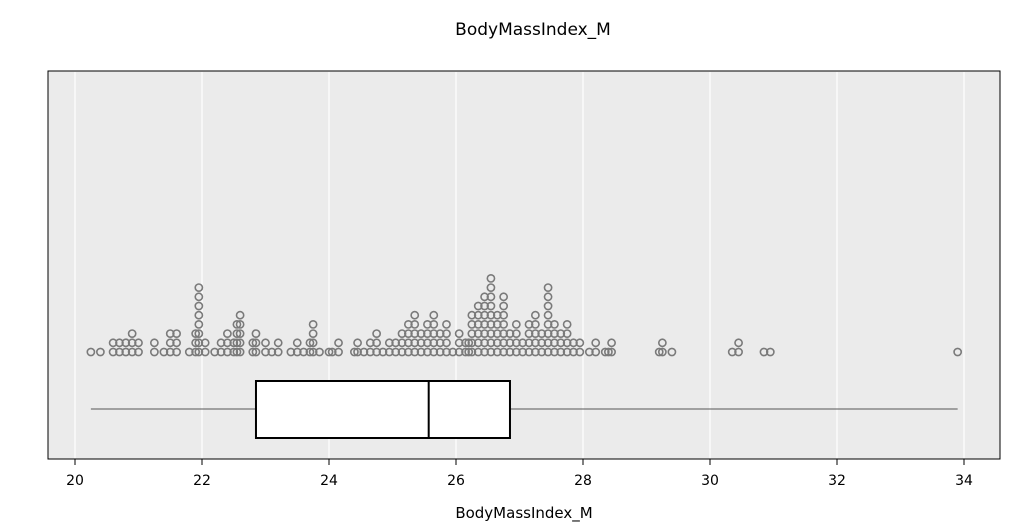 The width and height of the screenshot is (1024, 527). I want to click on x-tick-label: 22, so click(202, 481).